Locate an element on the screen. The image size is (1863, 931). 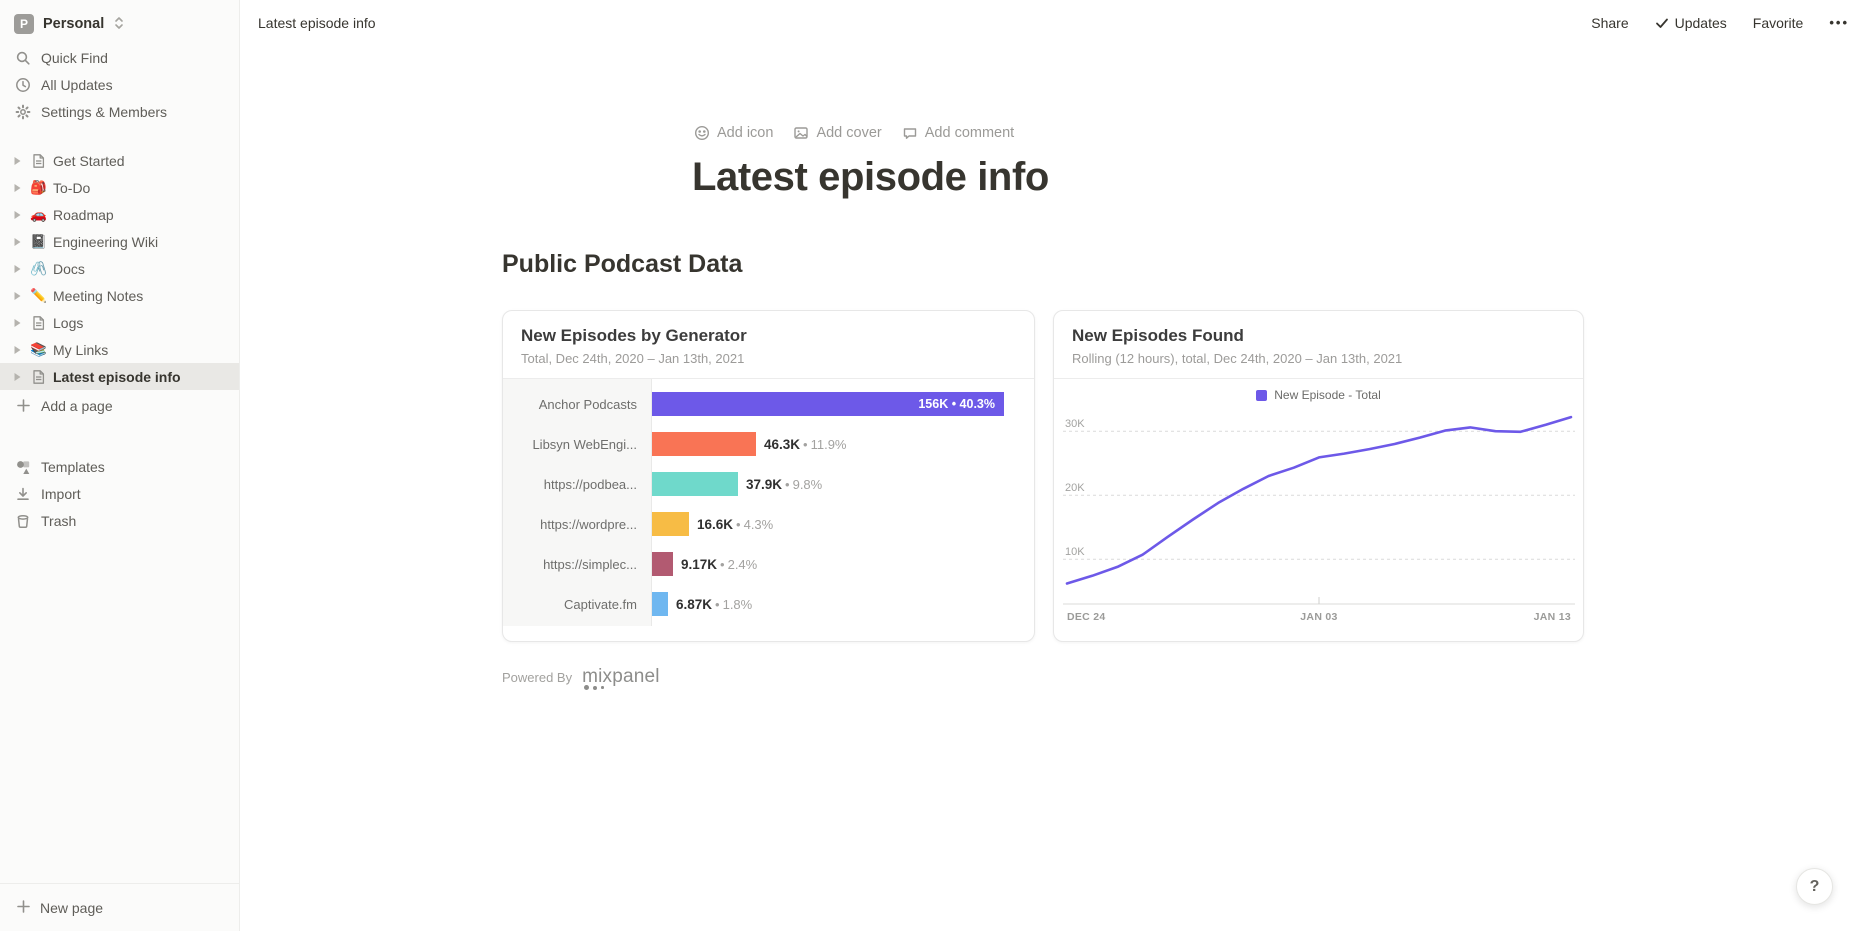
bar-track: 156K • 40.3% is located at coordinates (842, 404).